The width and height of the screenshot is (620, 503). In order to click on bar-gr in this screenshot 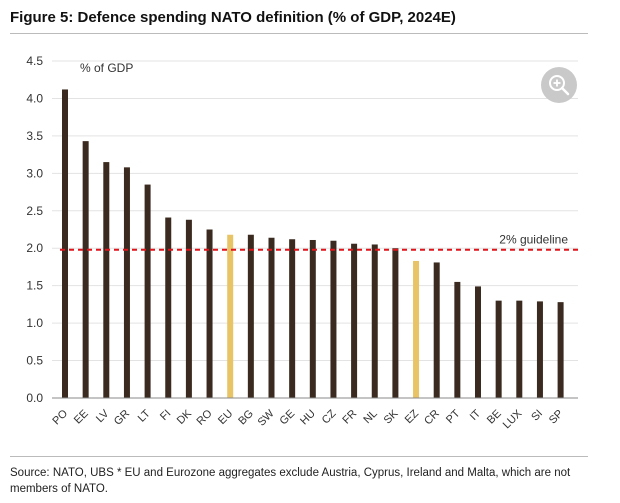, I will do `click(126, 282)`.